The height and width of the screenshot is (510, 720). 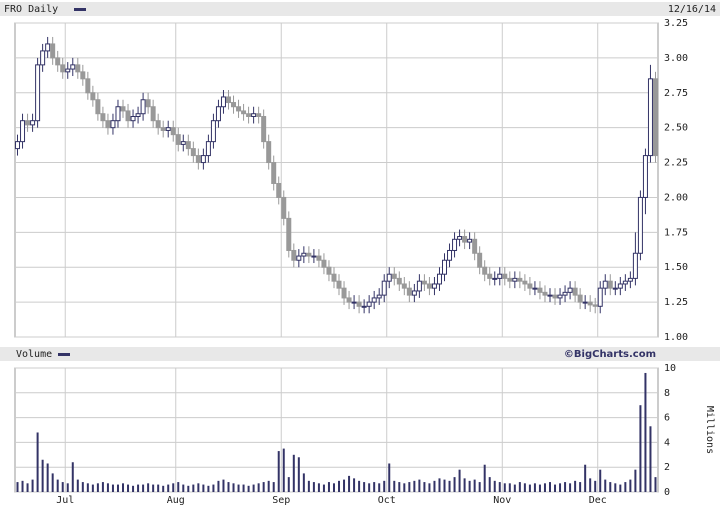 What do you see at coordinates (502, 500) in the screenshot?
I see `x-tick-label: Nov` at bounding box center [502, 500].